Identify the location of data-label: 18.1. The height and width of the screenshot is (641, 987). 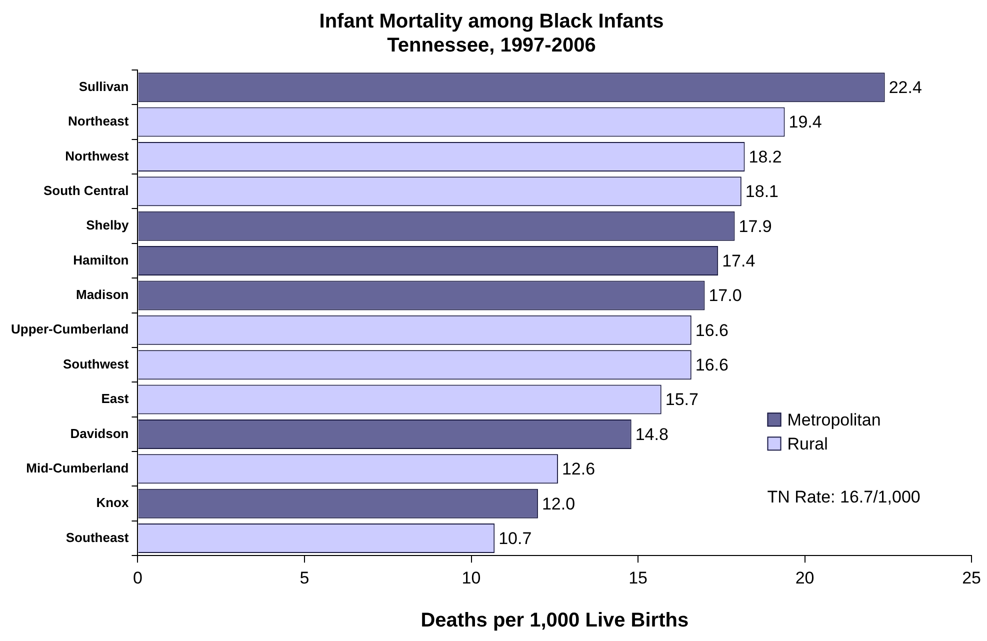
(762, 192).